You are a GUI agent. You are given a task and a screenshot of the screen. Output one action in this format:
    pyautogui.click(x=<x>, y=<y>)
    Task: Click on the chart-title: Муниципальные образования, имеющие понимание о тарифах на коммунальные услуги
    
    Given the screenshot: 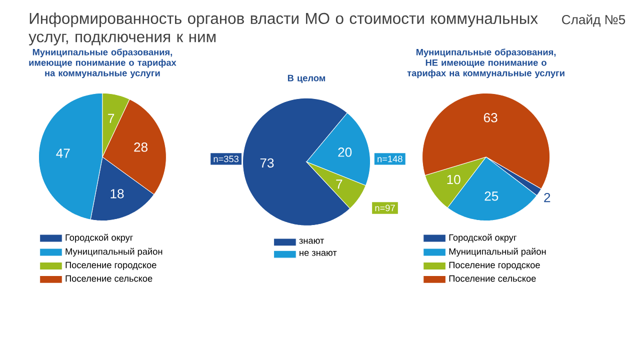 What is the action you would take?
    pyautogui.click(x=102, y=63)
    